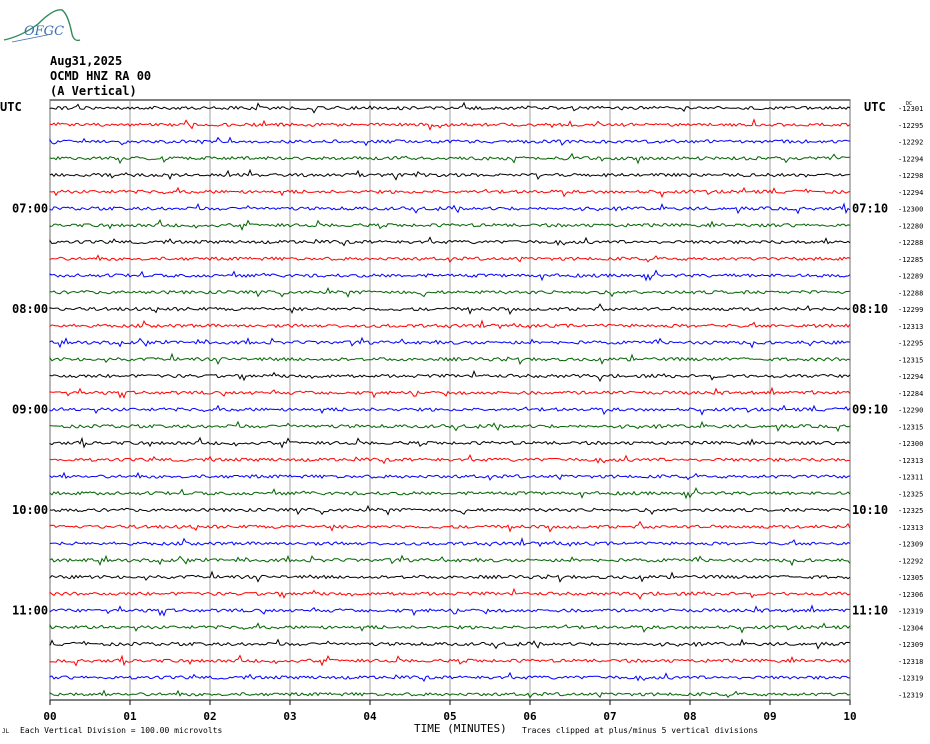 Image resolution: width=930 pixels, height=744 pixels. I want to click on trace-offset-label: -12288, so click(910, 243).